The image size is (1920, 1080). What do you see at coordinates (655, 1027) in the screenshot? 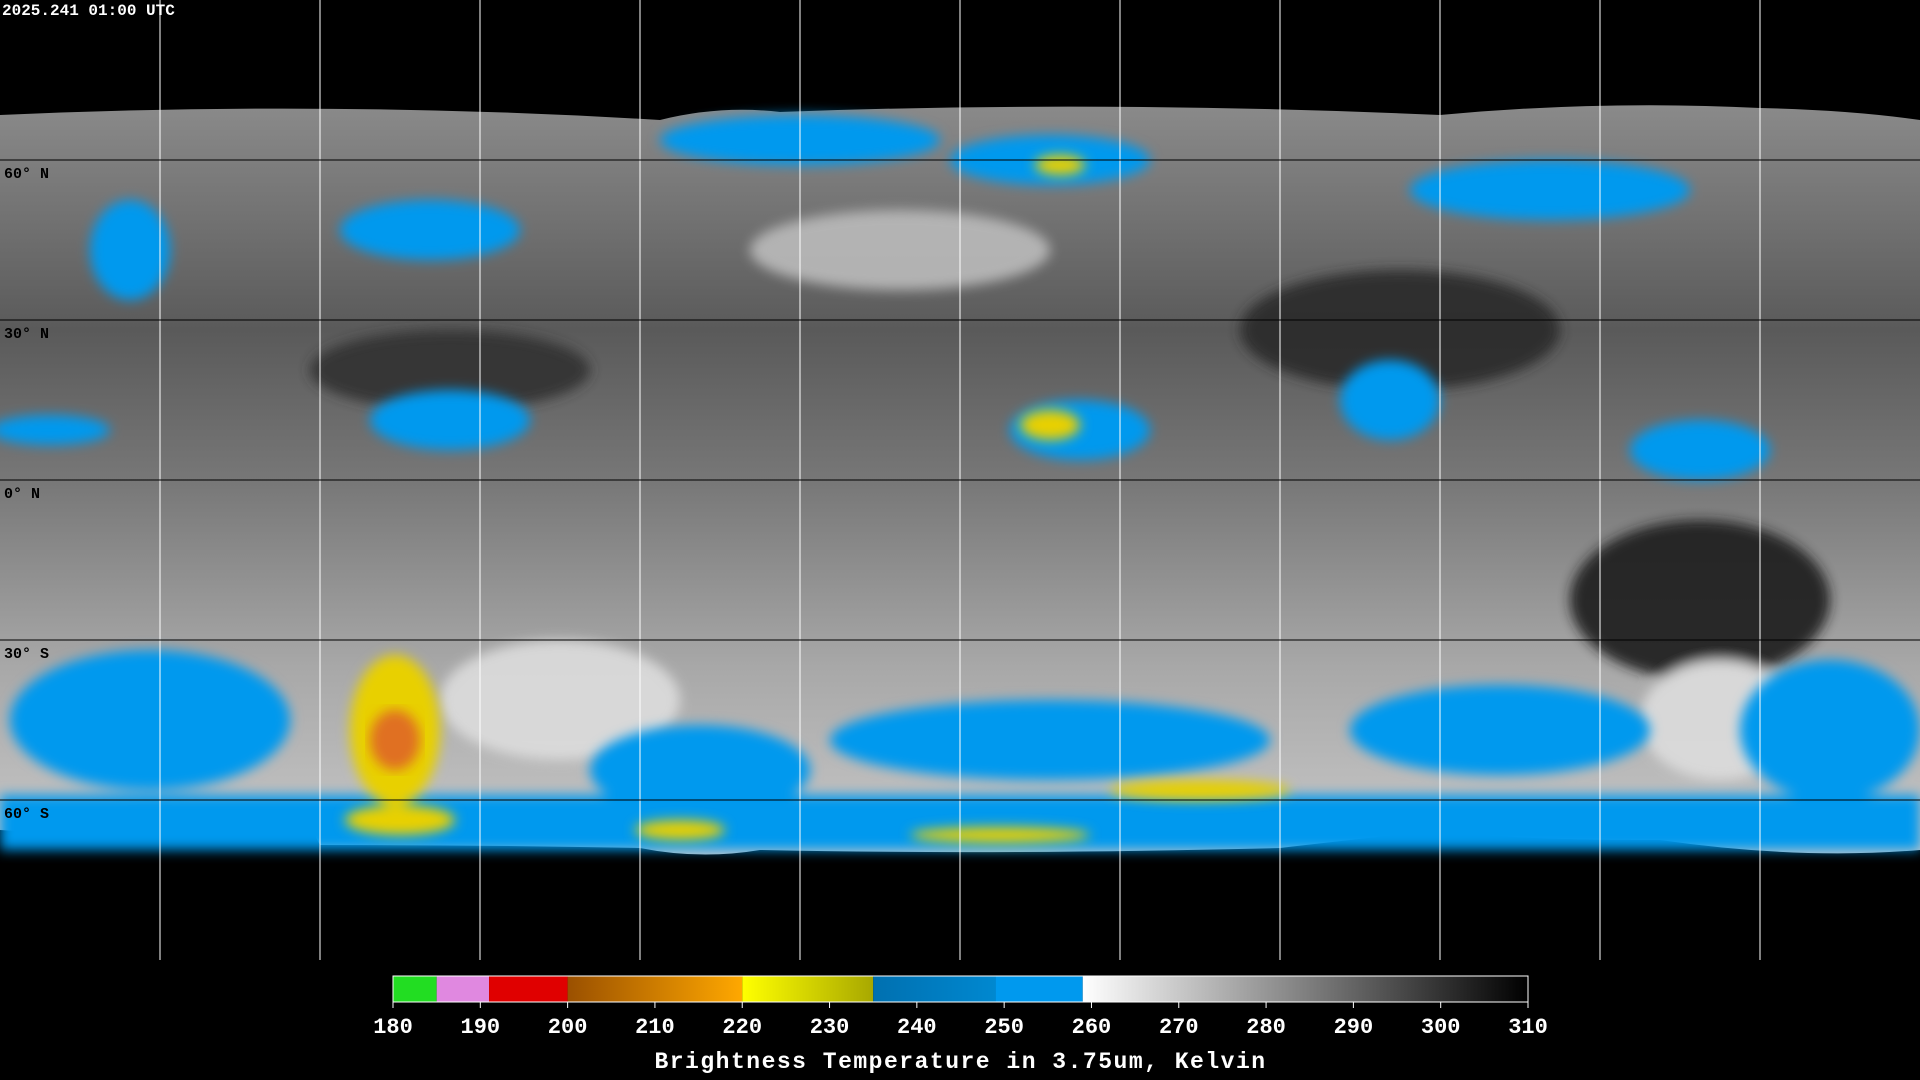
I see `colorbar-tick-label: 210` at bounding box center [655, 1027].